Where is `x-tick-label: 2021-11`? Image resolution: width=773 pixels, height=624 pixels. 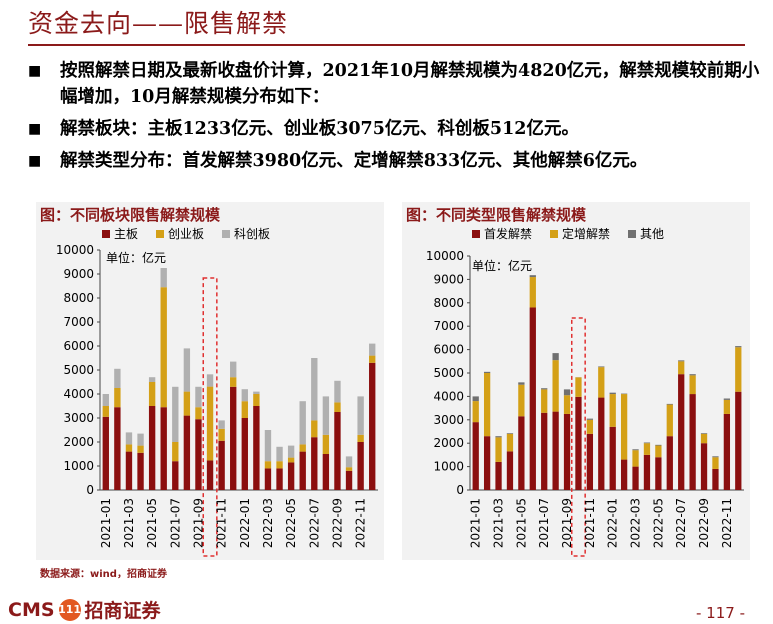
x-tick-label: 2021-11 is located at coordinates (590, 523).